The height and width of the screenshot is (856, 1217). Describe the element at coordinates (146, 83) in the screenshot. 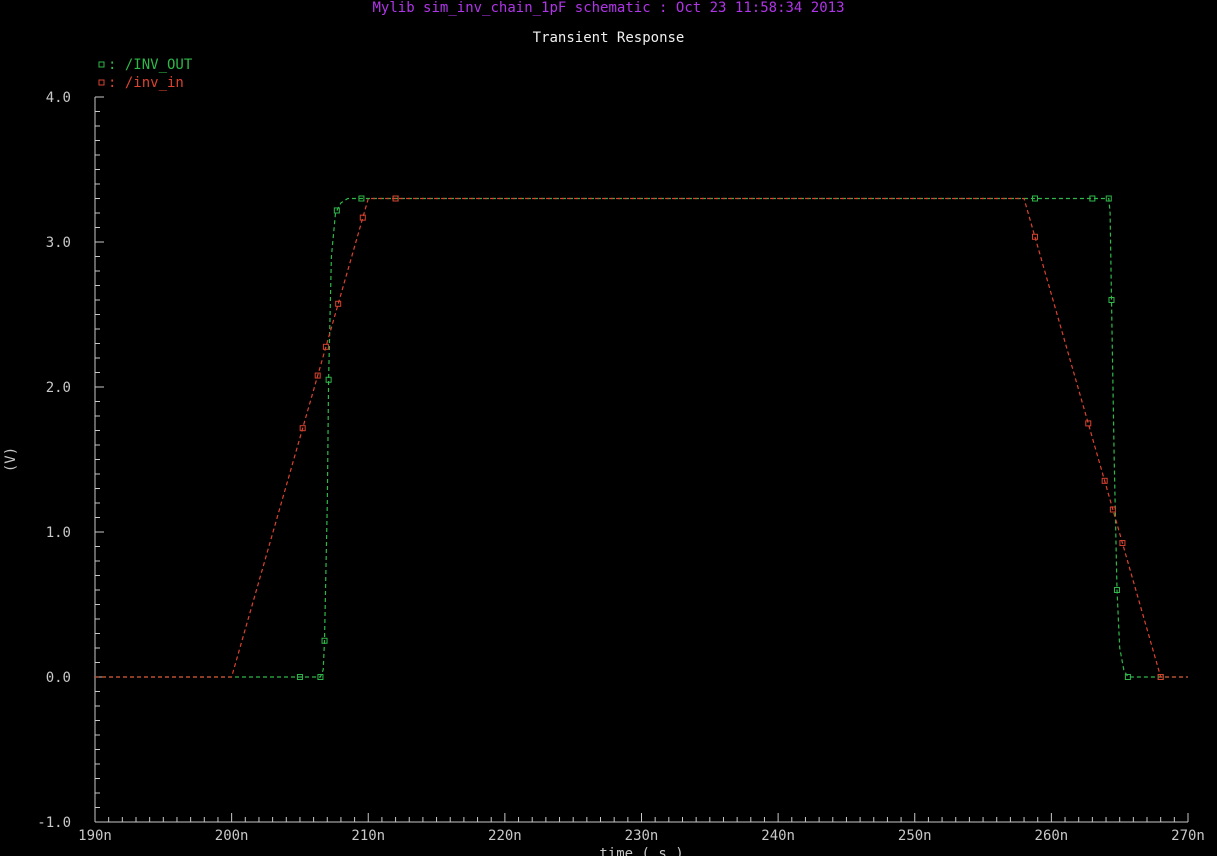

I see `legend-label: : /inv_in` at that location.